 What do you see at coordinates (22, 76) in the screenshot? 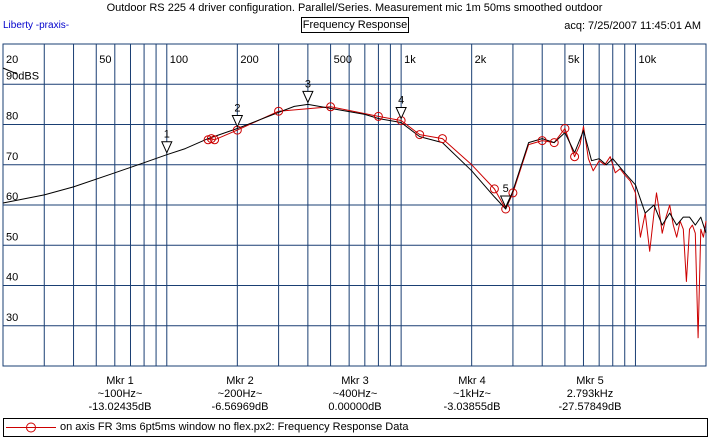
I see `y-tick-label: 90dBS` at bounding box center [22, 76].